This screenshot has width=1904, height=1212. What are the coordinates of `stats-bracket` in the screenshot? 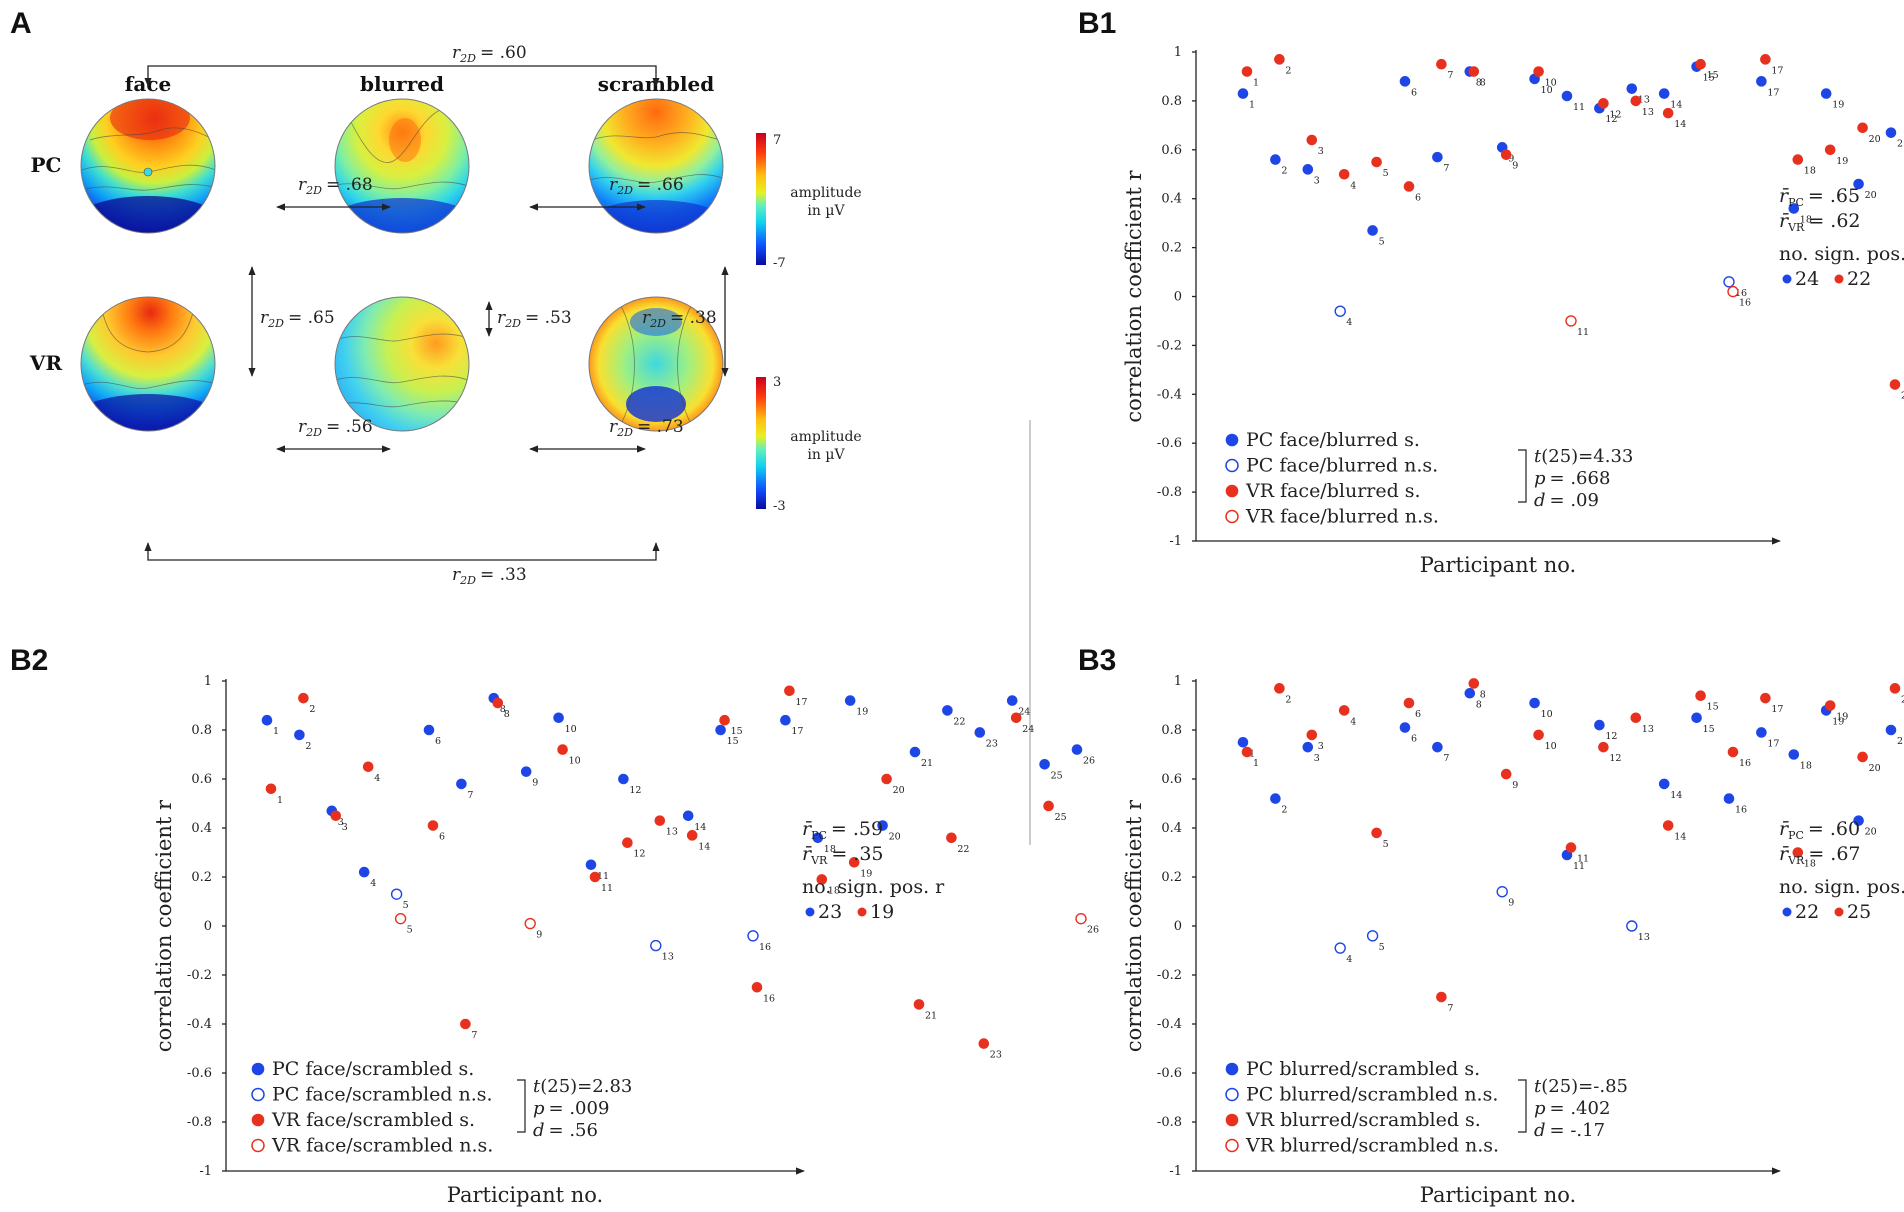 It's located at (1522, 476).